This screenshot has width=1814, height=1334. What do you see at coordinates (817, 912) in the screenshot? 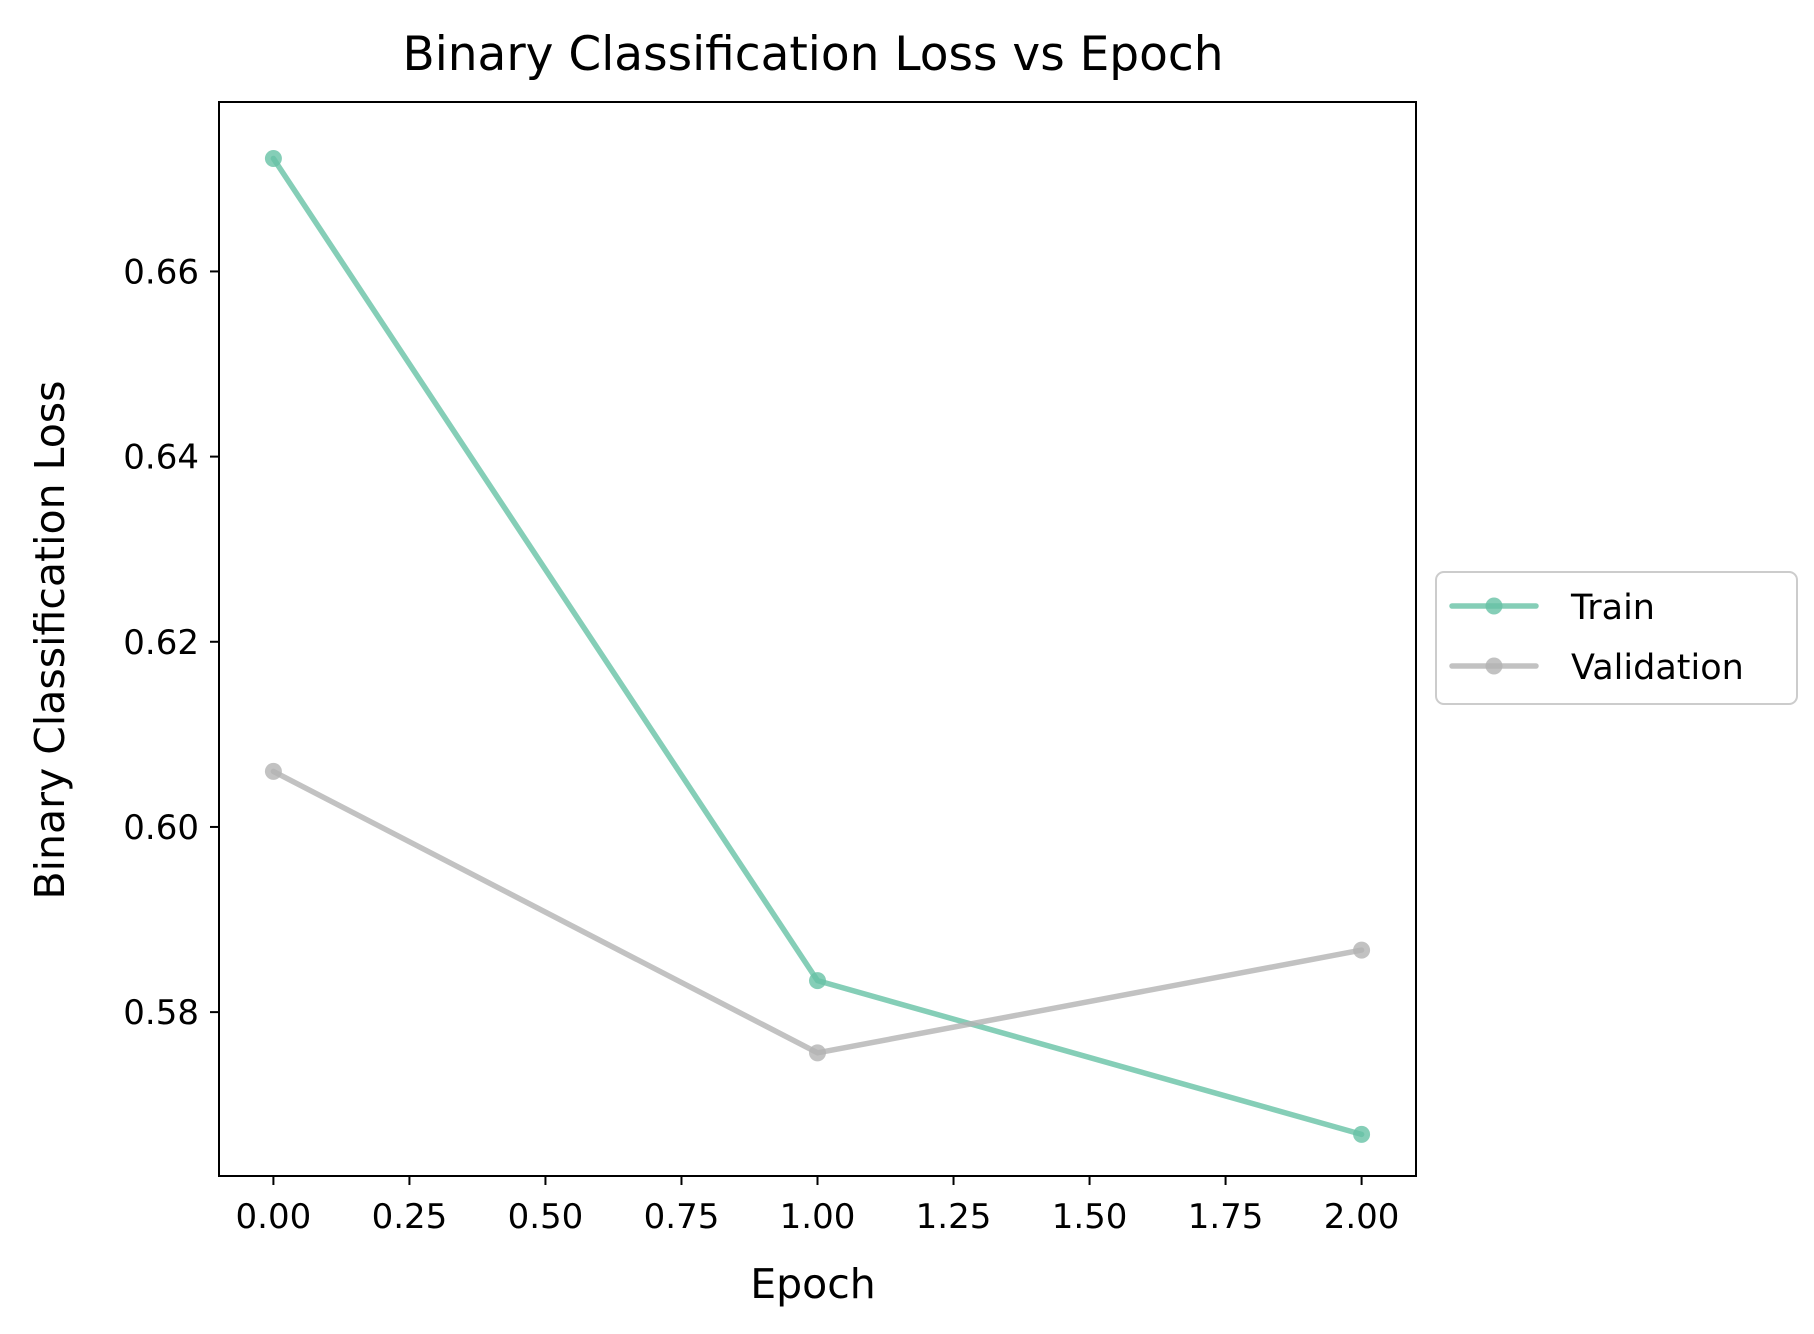
I see `series-line-validation` at bounding box center [817, 912].